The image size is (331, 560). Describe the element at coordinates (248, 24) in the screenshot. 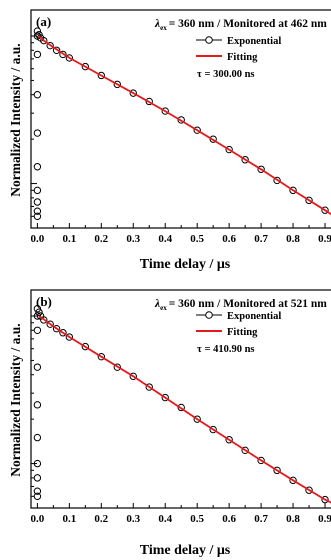

I see `header-text: = 360 nm / Monitored at 462 nm` at that location.